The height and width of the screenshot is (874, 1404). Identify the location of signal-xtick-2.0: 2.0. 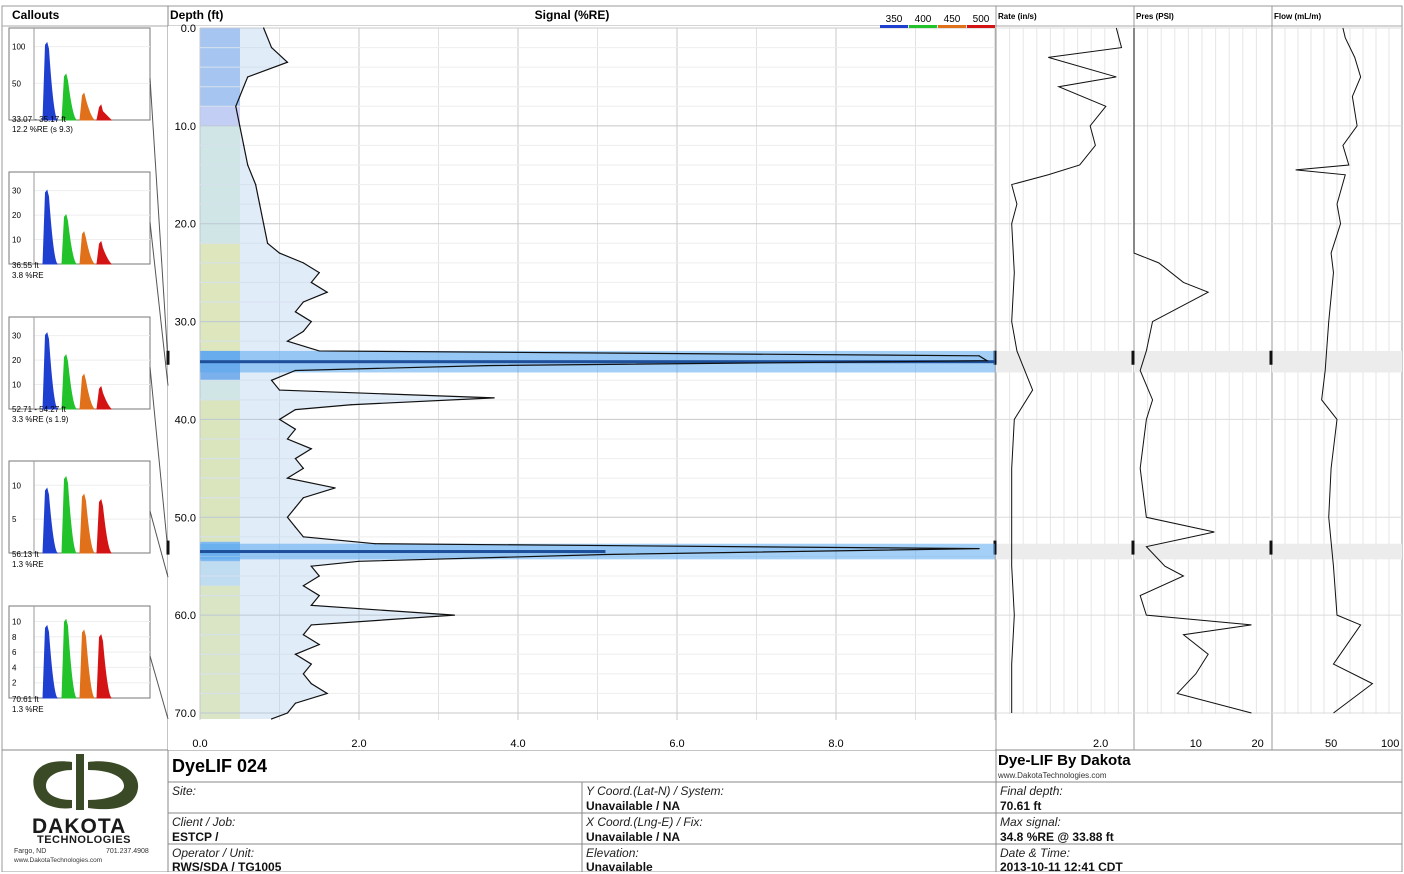
(358, 744).